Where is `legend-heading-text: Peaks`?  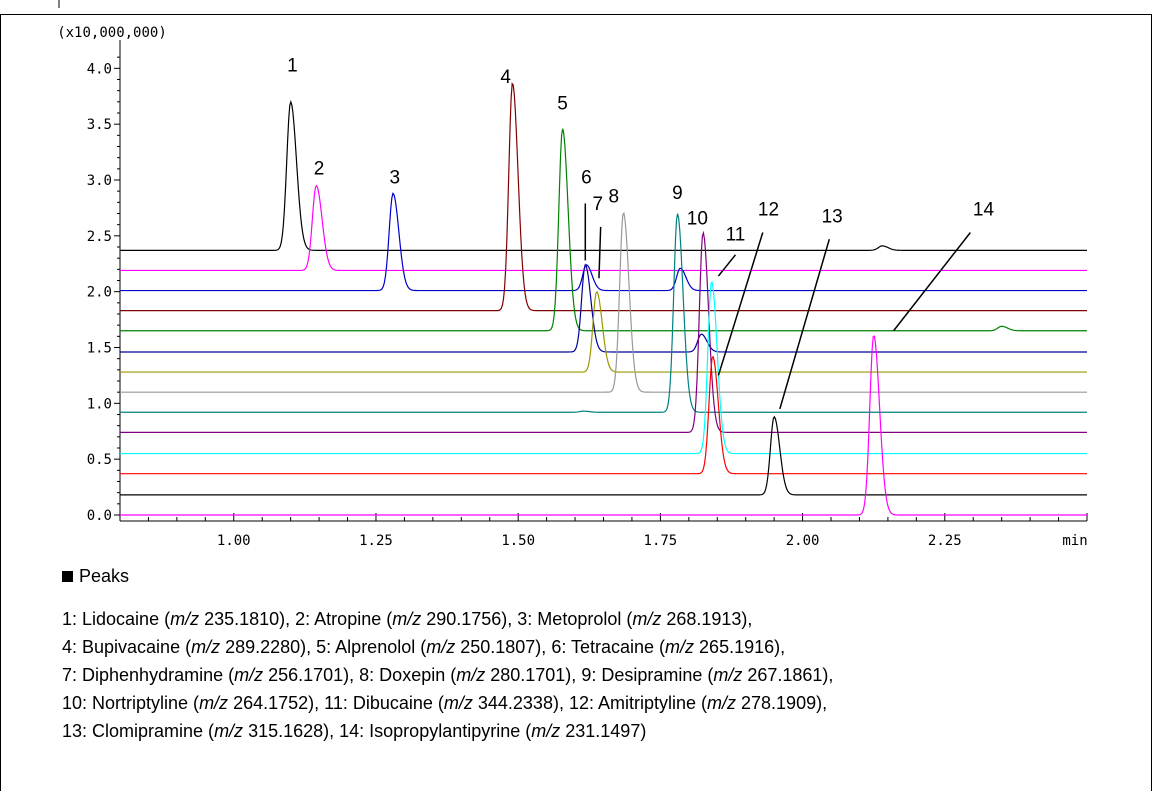 legend-heading-text: Peaks is located at coordinates (104, 576).